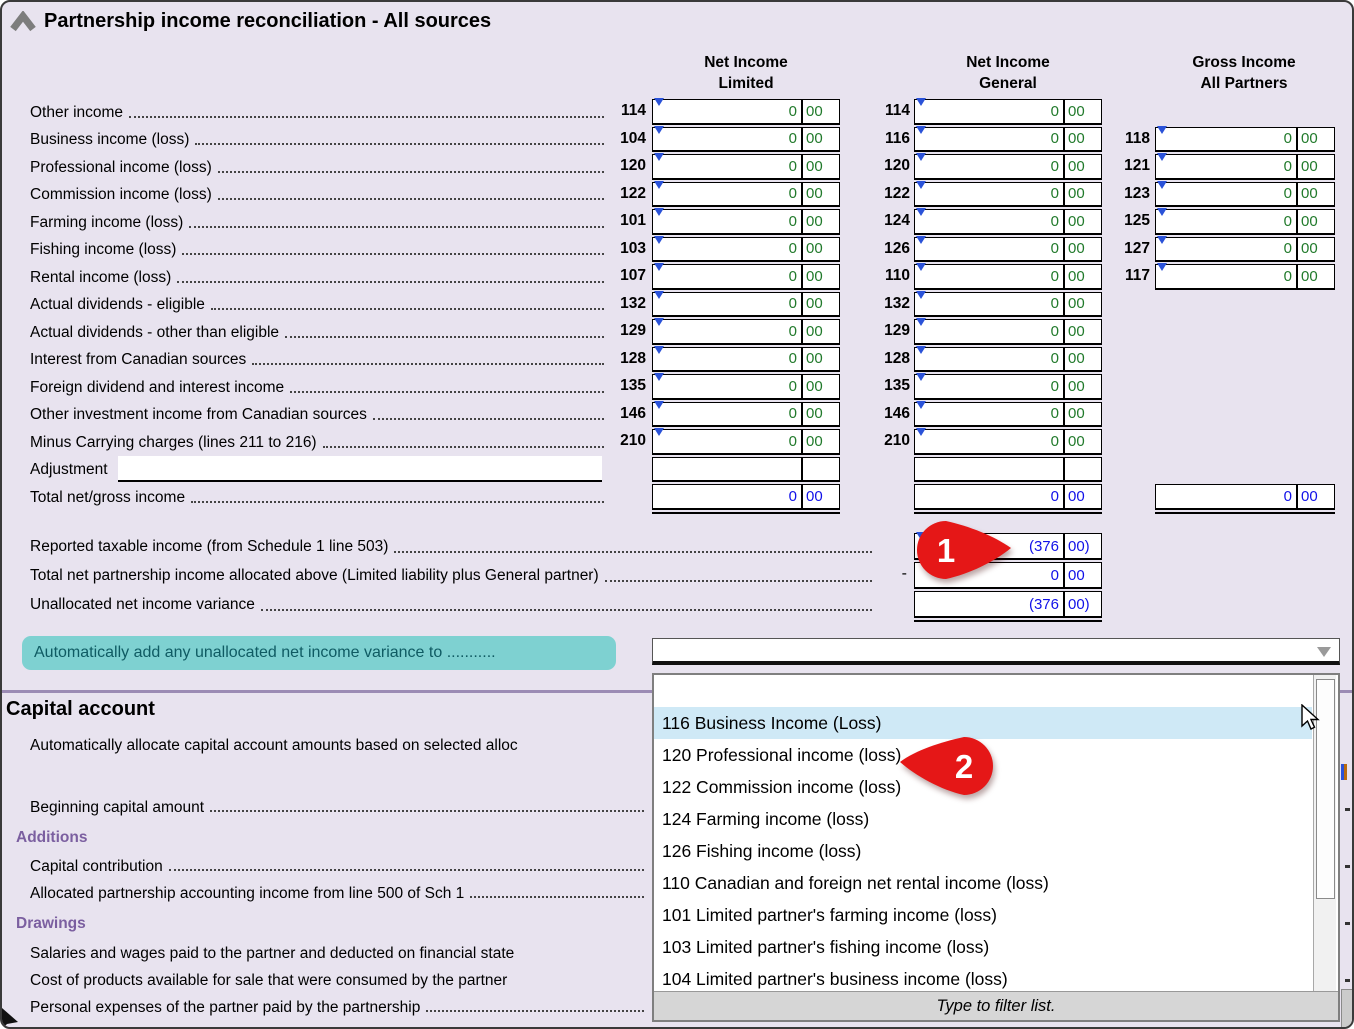  What do you see at coordinates (766, 819) in the screenshot?
I see `dropdown-item-124-farming-income: 124 Farming income (loss)` at bounding box center [766, 819].